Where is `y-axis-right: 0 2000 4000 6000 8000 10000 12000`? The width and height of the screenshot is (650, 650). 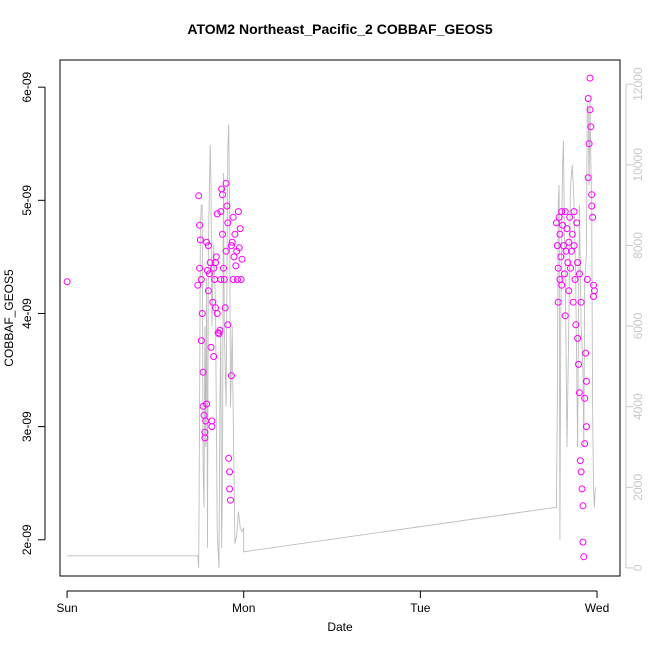
y-axis-right: 0 2000 4000 6000 8000 10000 12000 is located at coordinates (635, 319).